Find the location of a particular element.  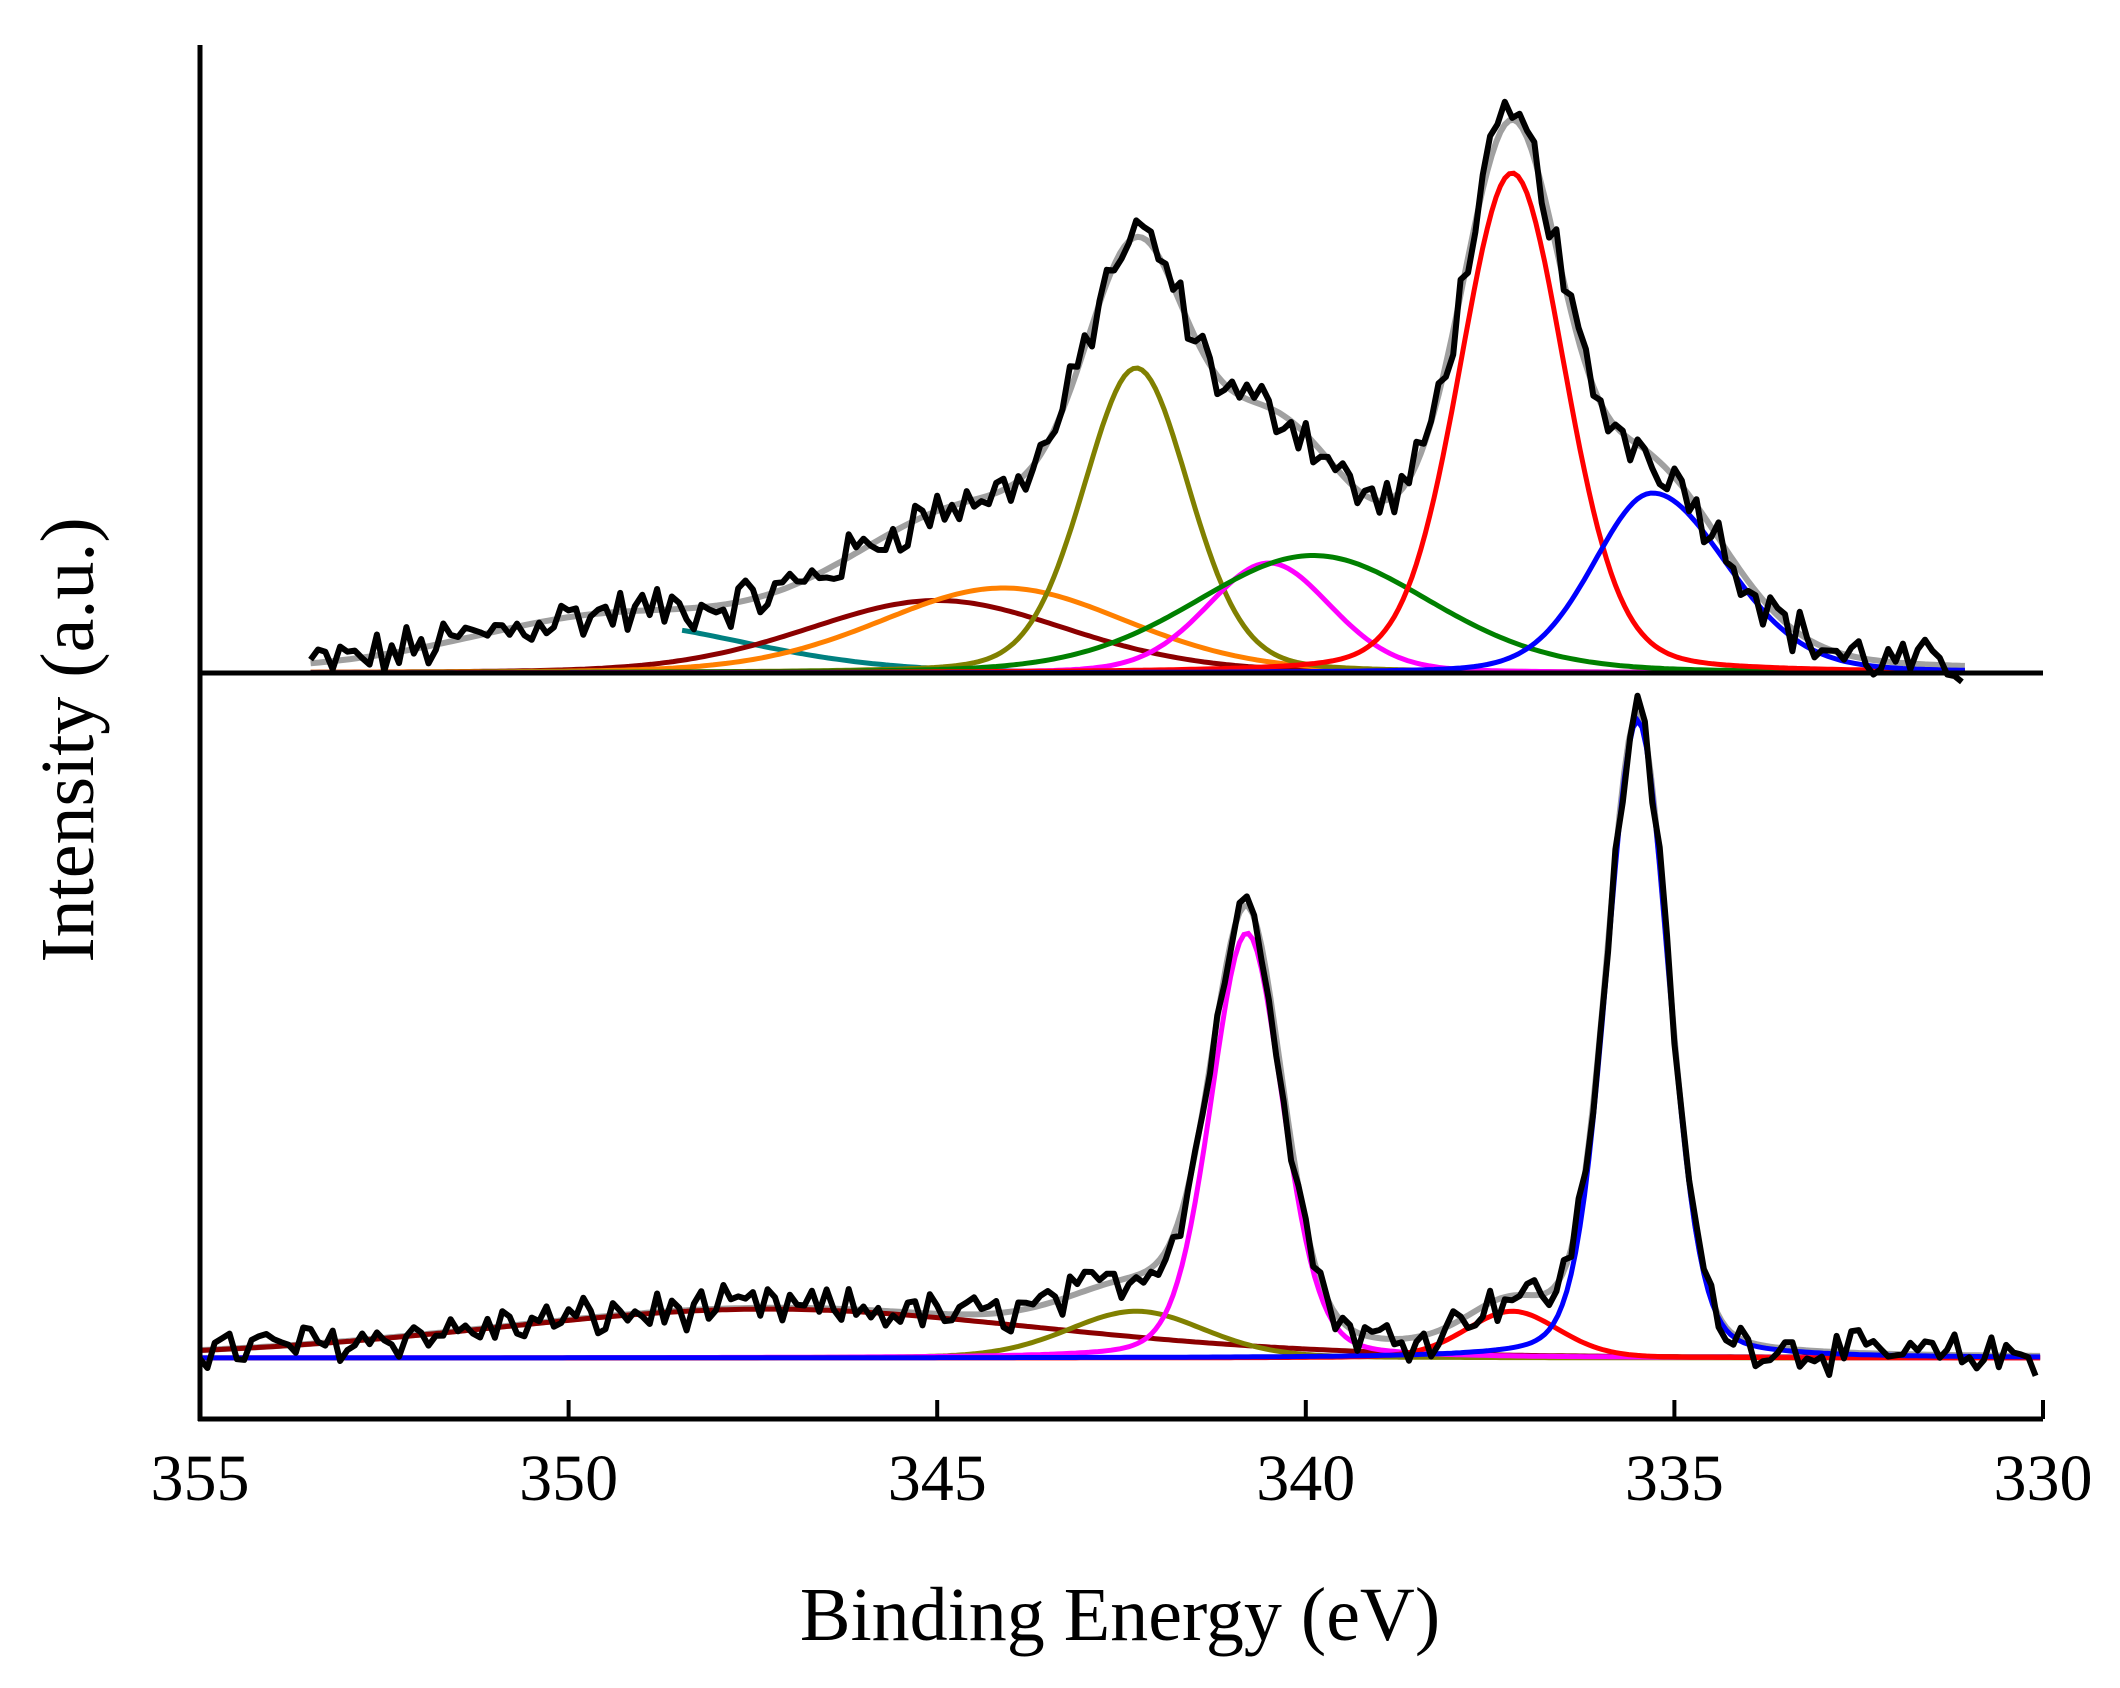

y-axis-label: Intensity (a.u.) is located at coordinates (68, 739).